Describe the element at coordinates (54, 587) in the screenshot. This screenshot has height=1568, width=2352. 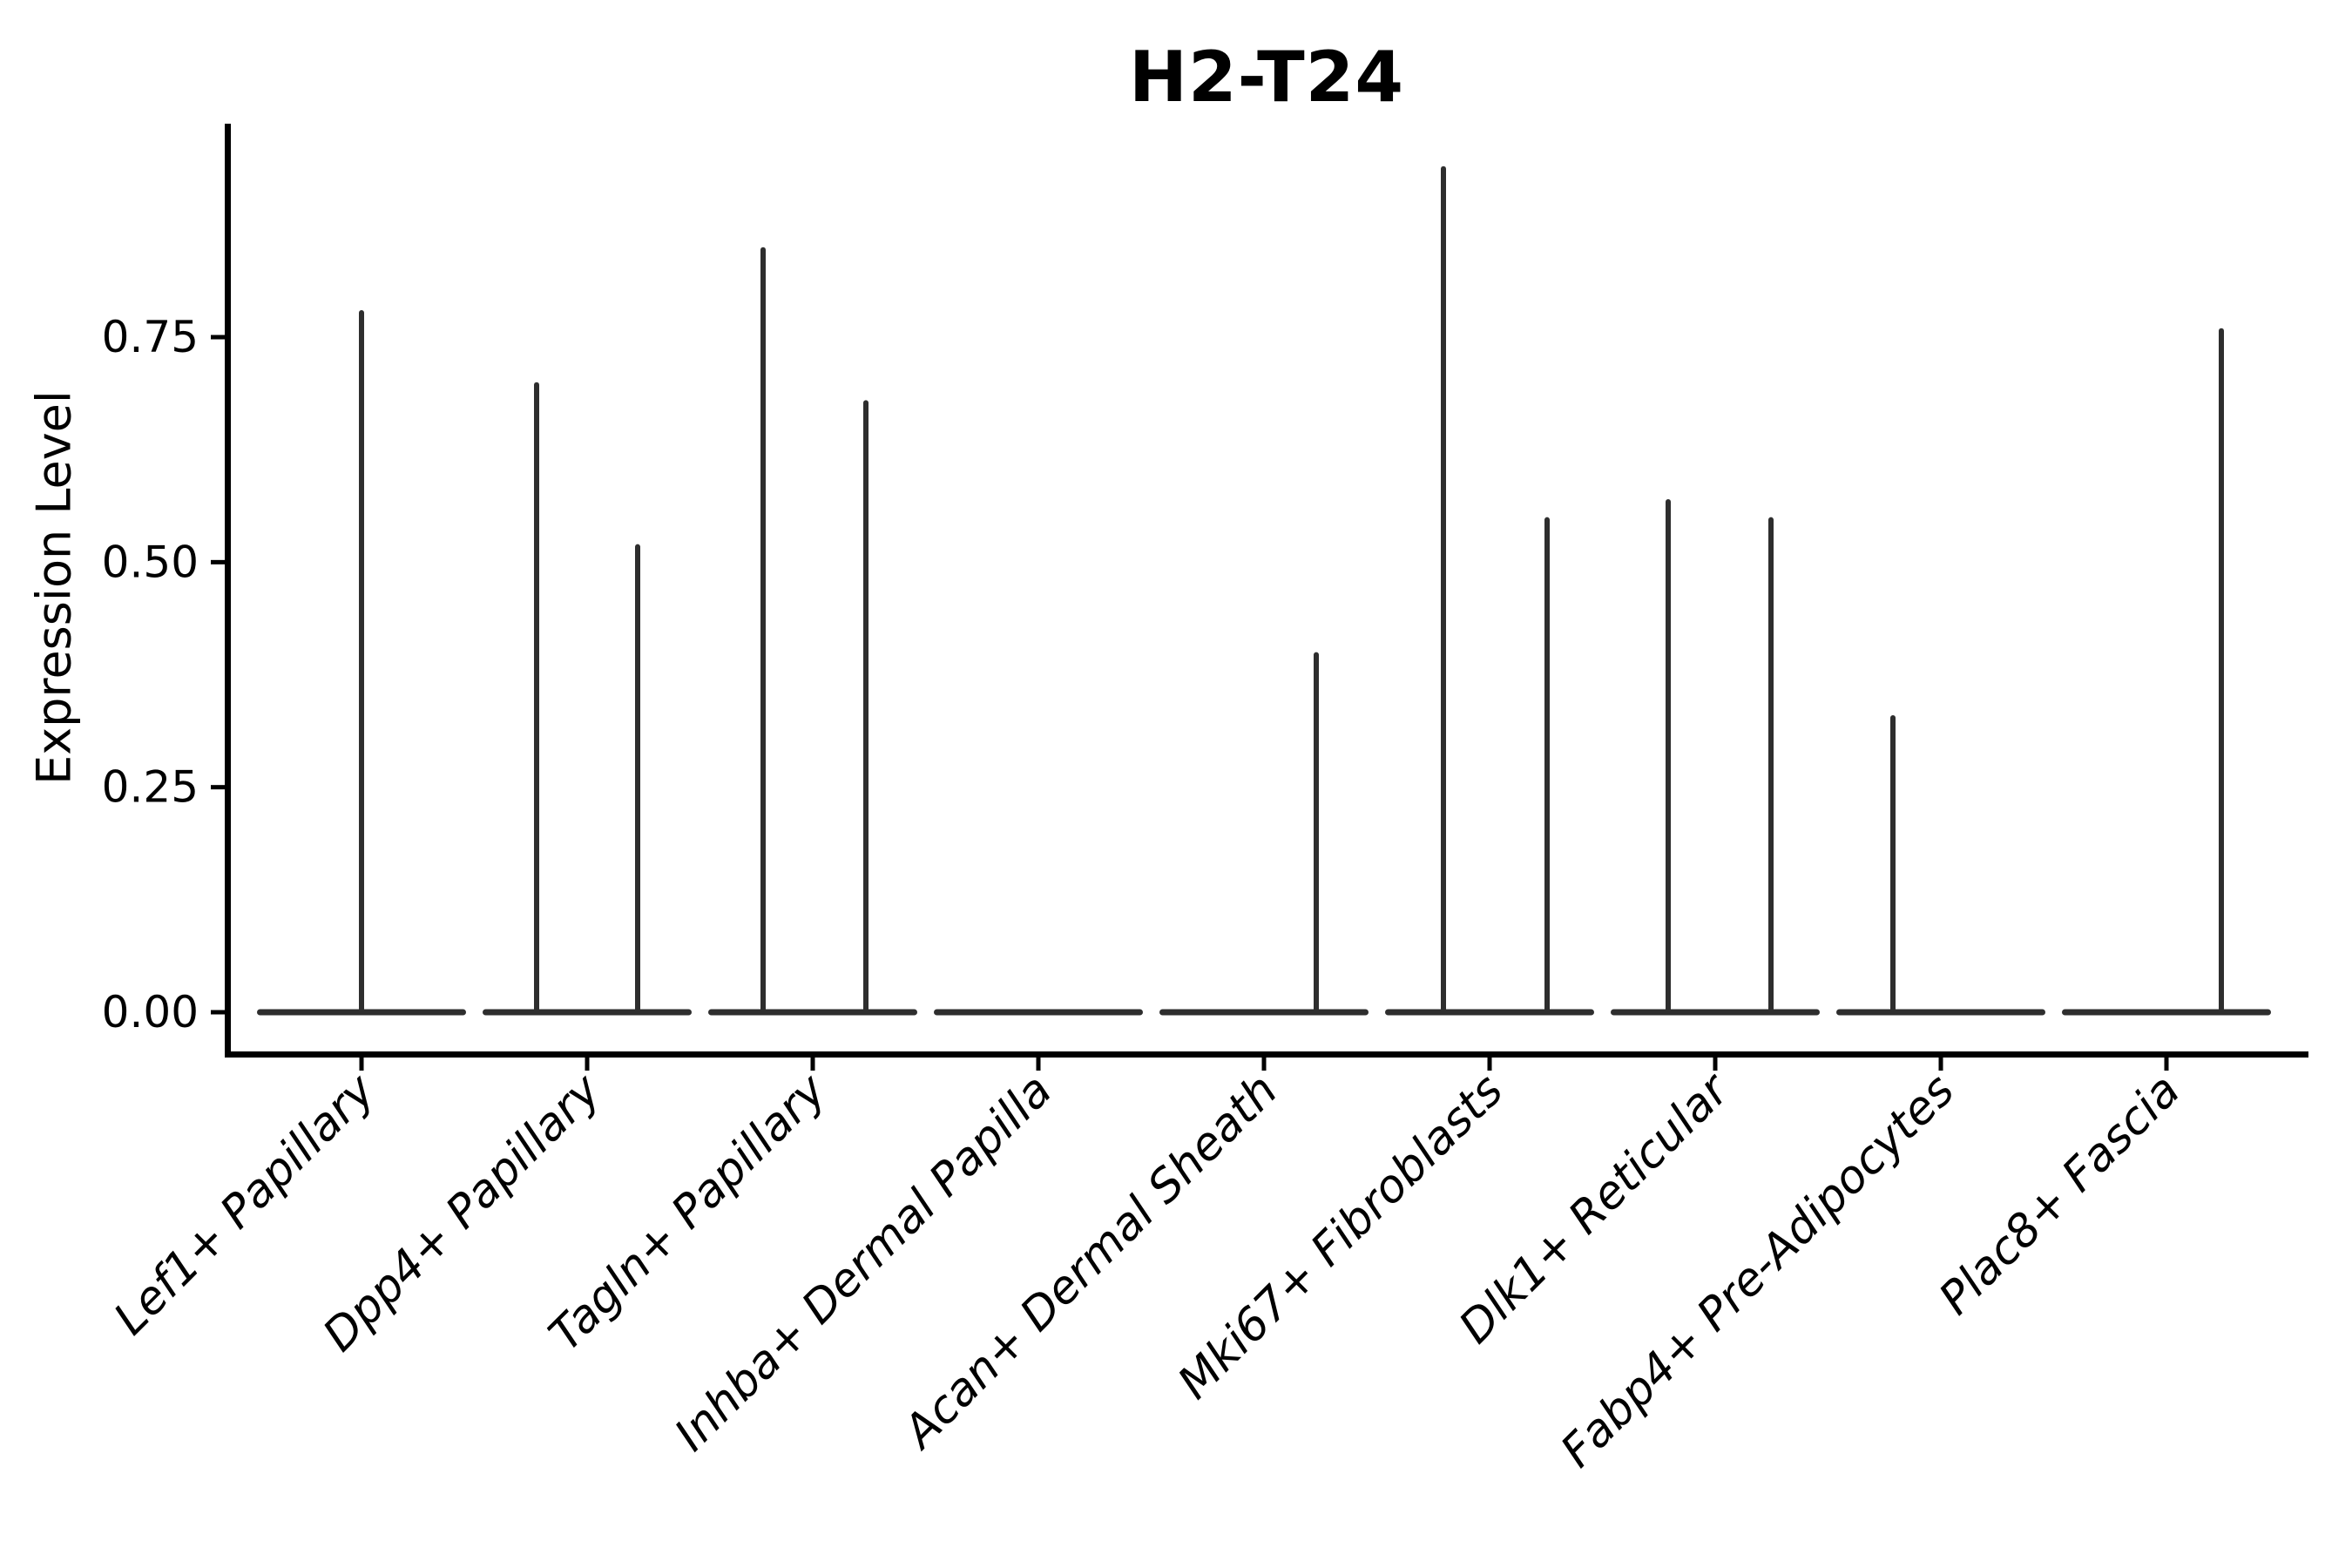
I see `y-axis-label: Expression Level` at that location.